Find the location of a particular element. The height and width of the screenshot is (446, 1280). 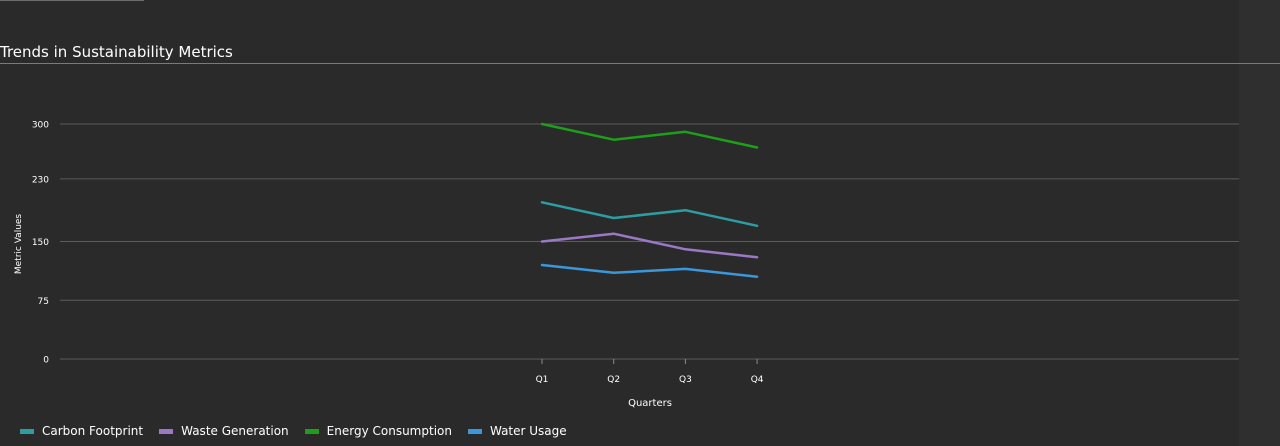

legend-label: Energy Consumption is located at coordinates (389, 431).